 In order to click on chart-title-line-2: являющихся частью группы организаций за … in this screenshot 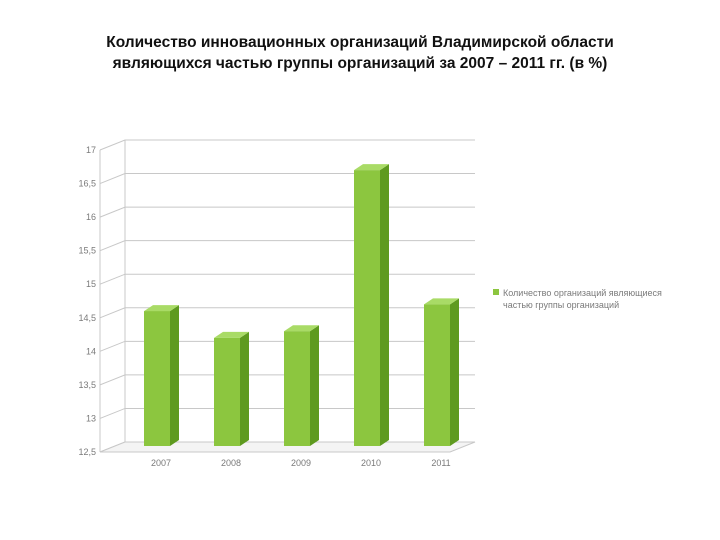, I will do `click(360, 63)`.